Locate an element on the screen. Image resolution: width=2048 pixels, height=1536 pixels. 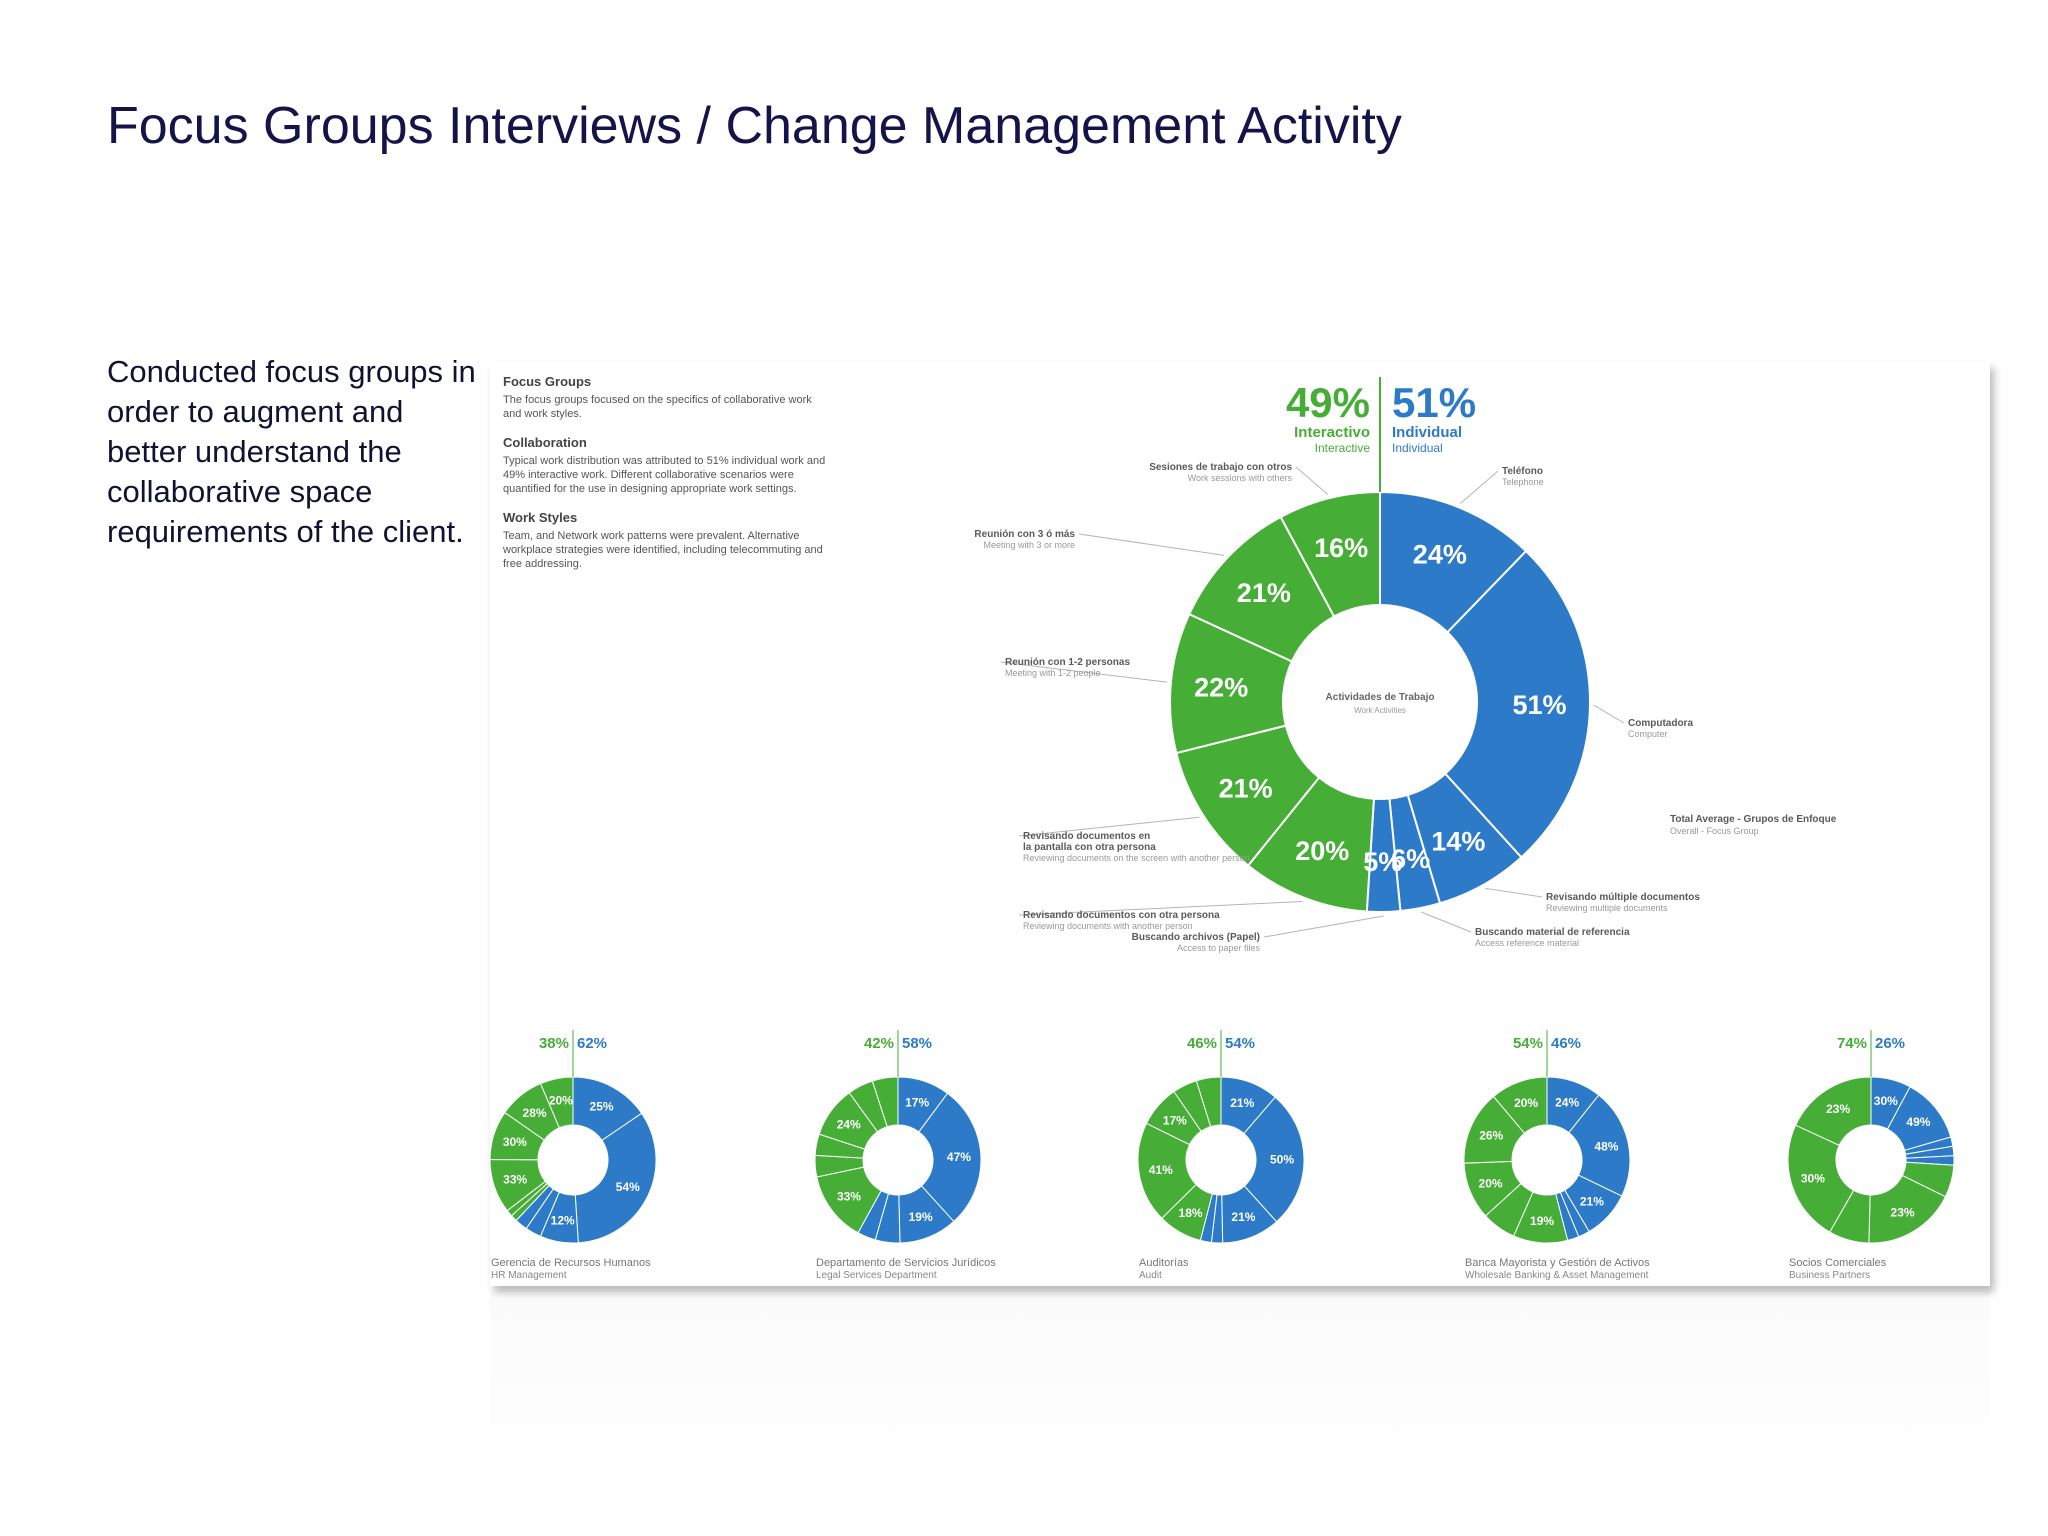
chart-caption-sub: Business Partners is located at coordinates (1829, 1275).